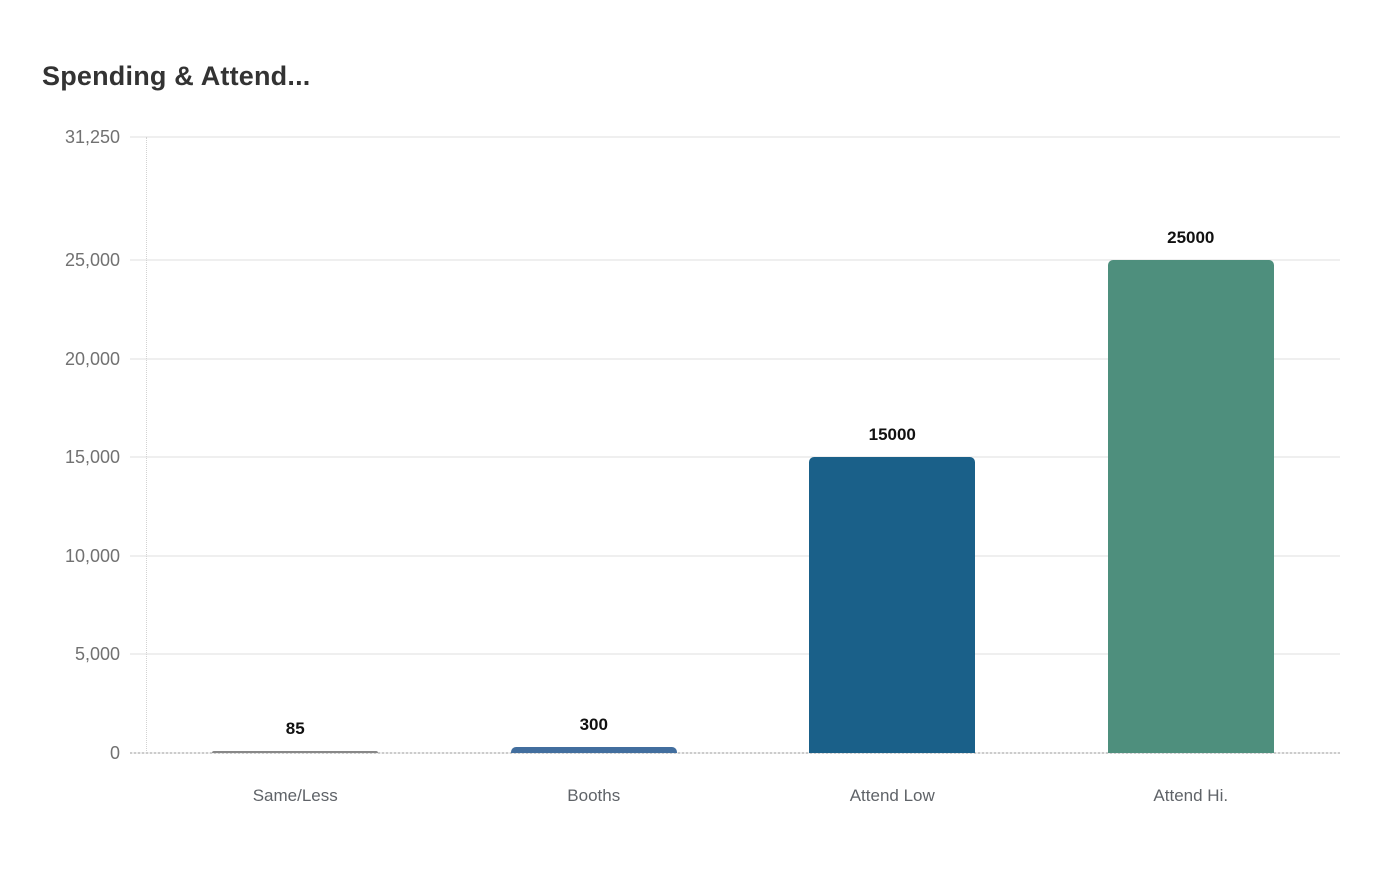 This screenshot has width=1400, height=880. I want to click on y-axis-labels: 31,250 25,000 20,000 15,000 10,000 5,000 0, so click(60, 445).